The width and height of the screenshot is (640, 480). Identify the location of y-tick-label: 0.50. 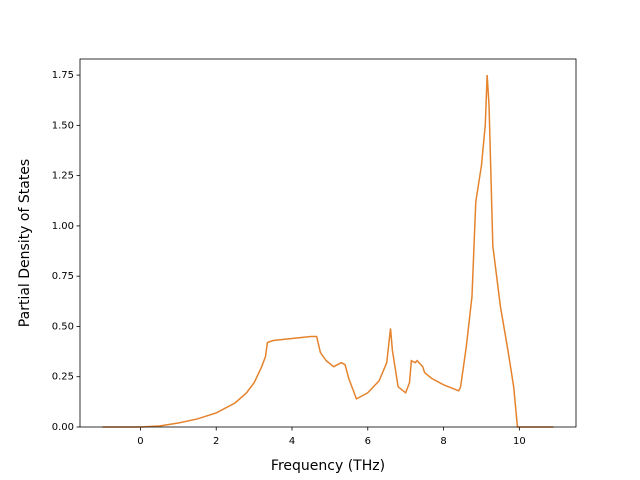
(63, 326).